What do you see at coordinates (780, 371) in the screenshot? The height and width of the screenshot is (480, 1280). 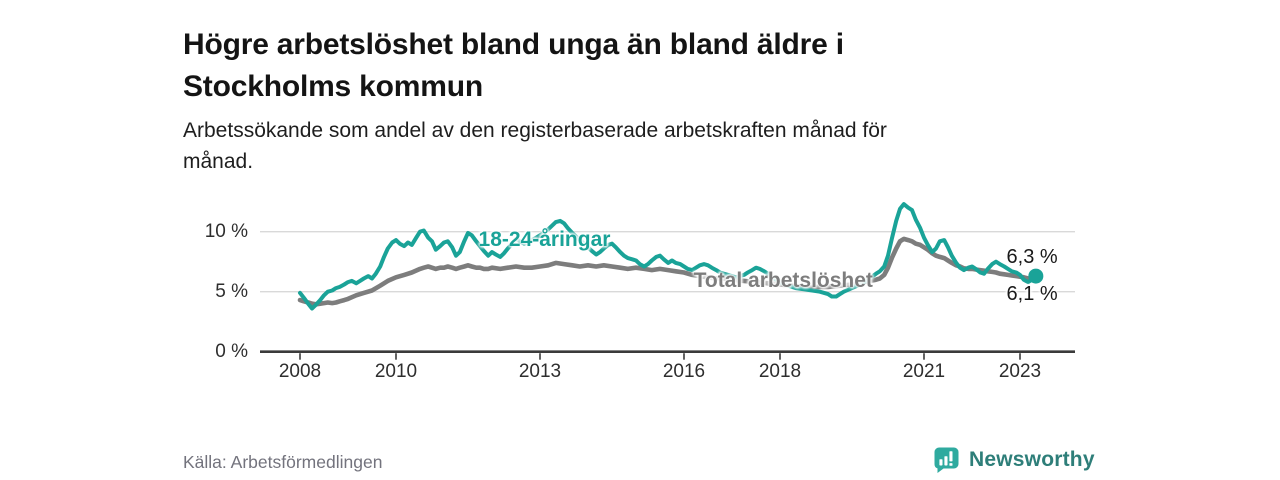 I see `x-tick-label: 2018` at bounding box center [780, 371].